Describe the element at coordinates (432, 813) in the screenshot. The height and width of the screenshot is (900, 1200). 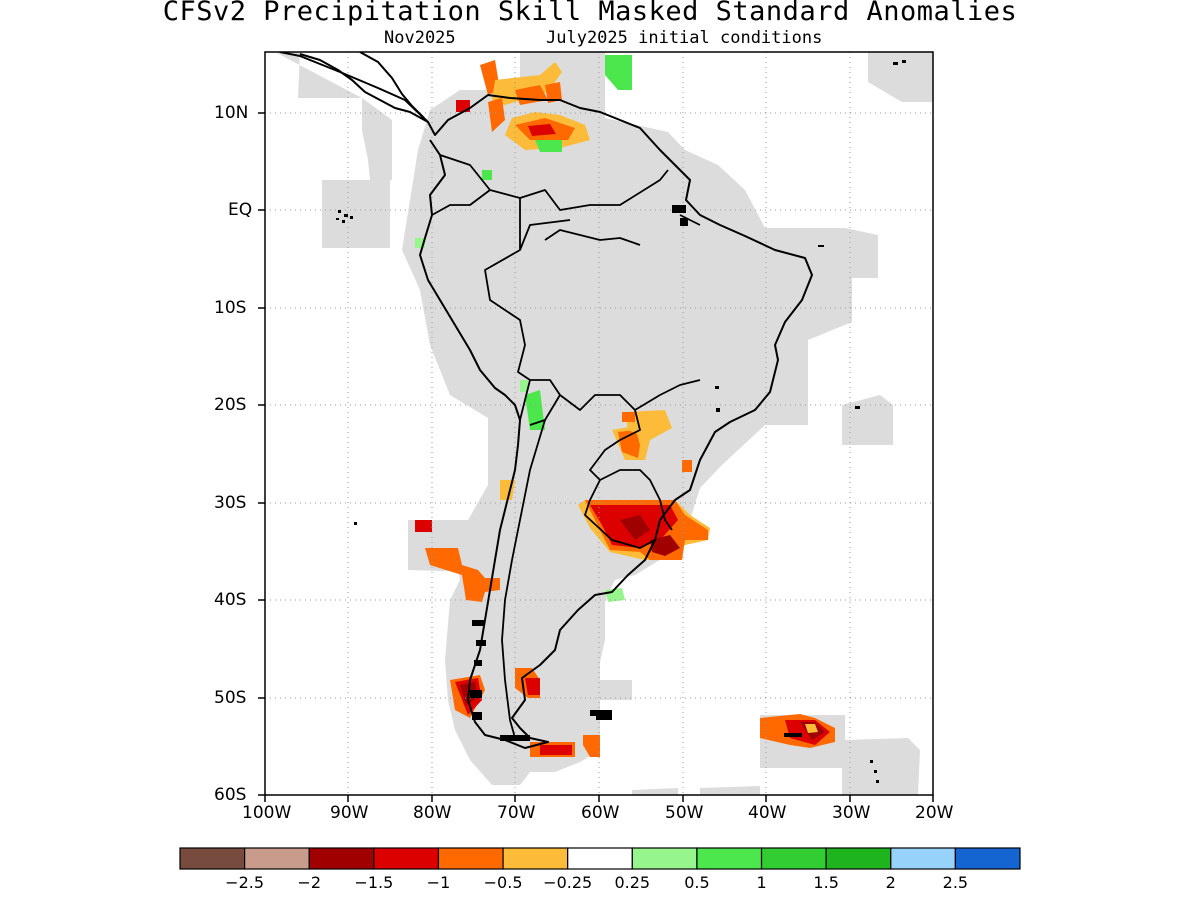
I see `lon-tick-label: 80W` at that location.